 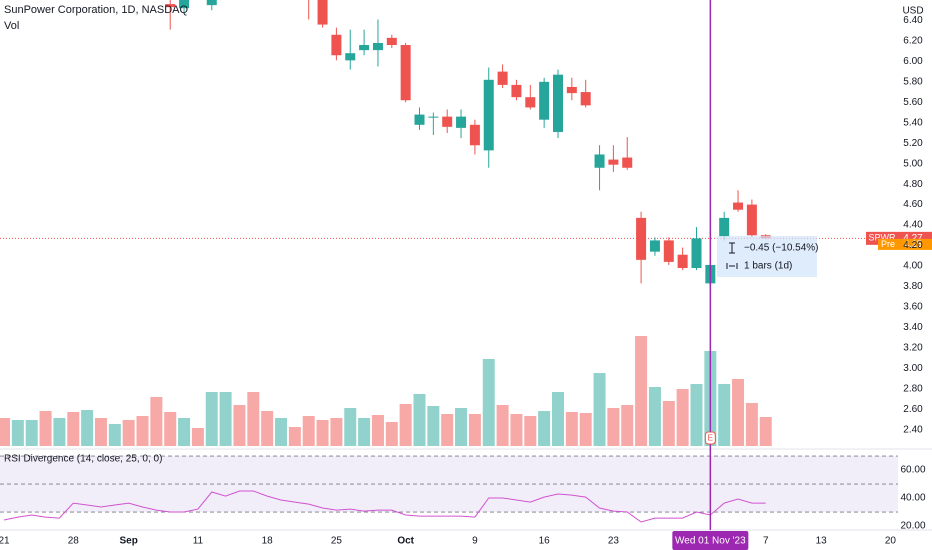 What do you see at coordinates (732, 266) in the screenshot?
I see `bars-icon` at bounding box center [732, 266].